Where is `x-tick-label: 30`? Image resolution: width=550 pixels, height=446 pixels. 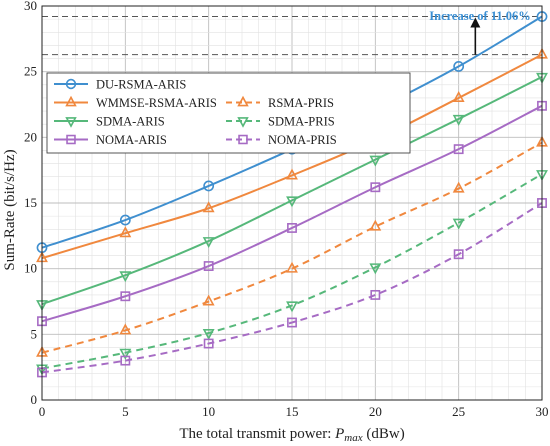 x-tick-label: 30 is located at coordinates (542, 411).